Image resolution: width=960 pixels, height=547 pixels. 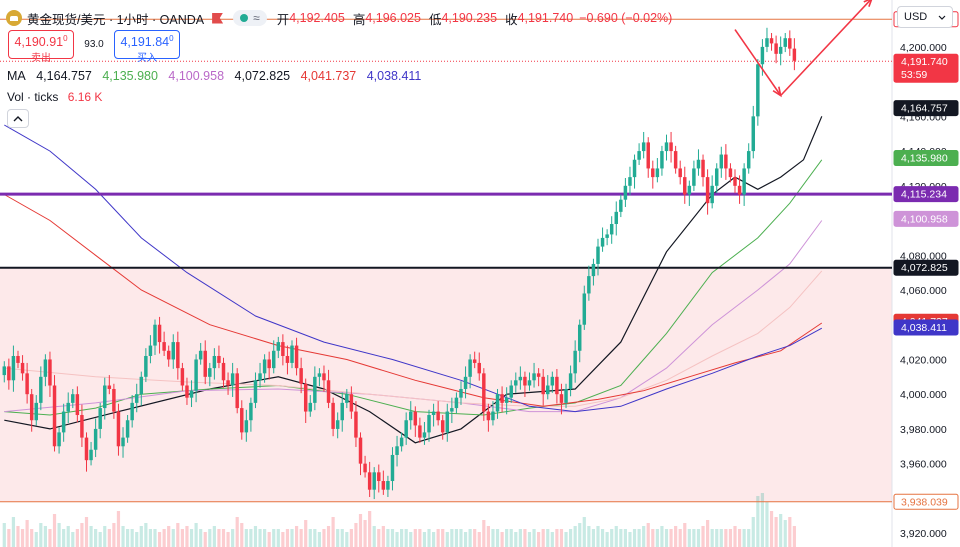 What do you see at coordinates (923, 48) in the screenshot?
I see `y-tick-label: 4,200.000` at bounding box center [923, 48].